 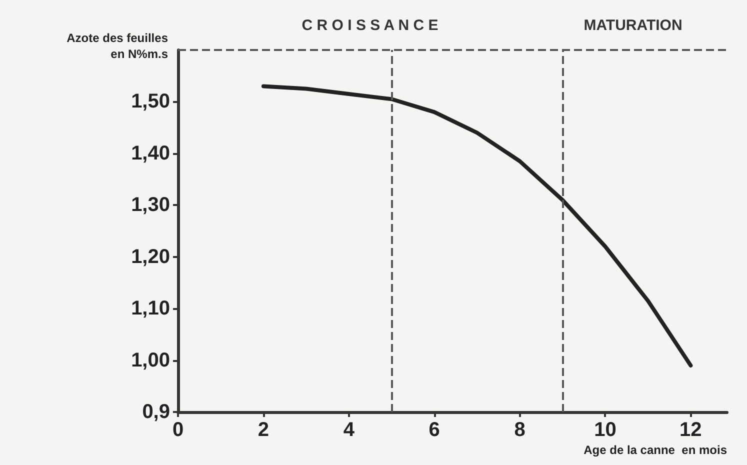 I want to click on text: C R O I S S A N C E, so click(x=370, y=25).